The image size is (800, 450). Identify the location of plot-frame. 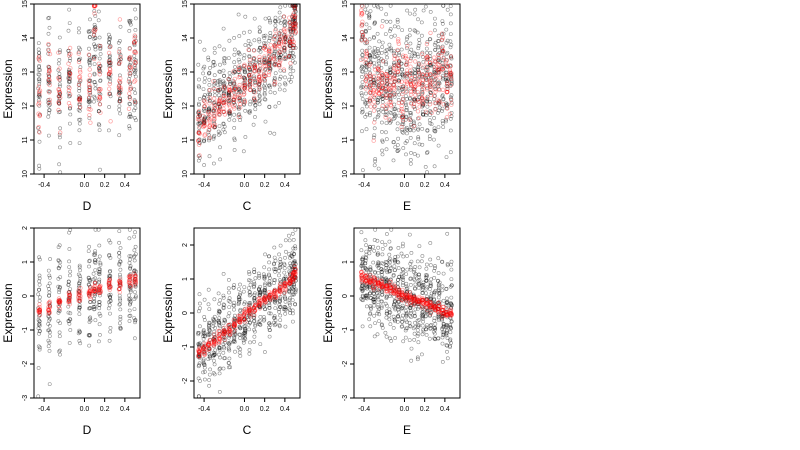
(87, 89).